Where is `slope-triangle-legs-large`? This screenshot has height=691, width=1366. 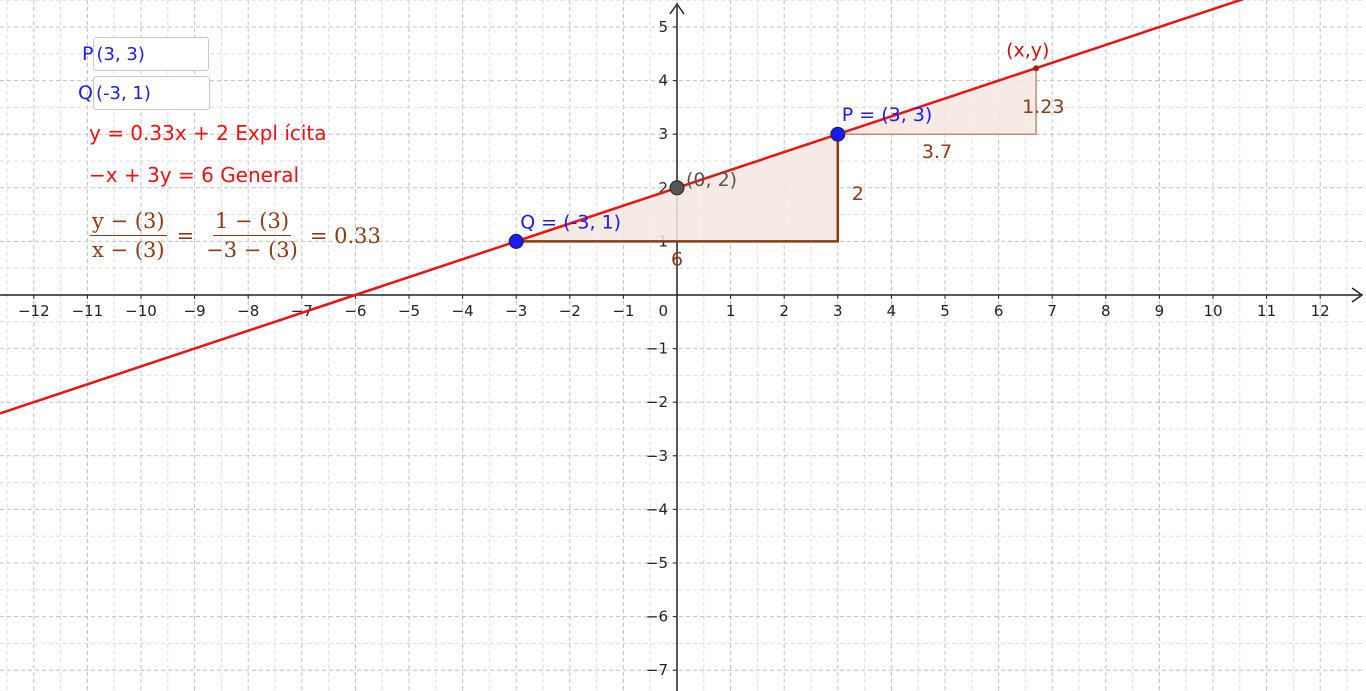 slope-triangle-legs-large is located at coordinates (678, 188).